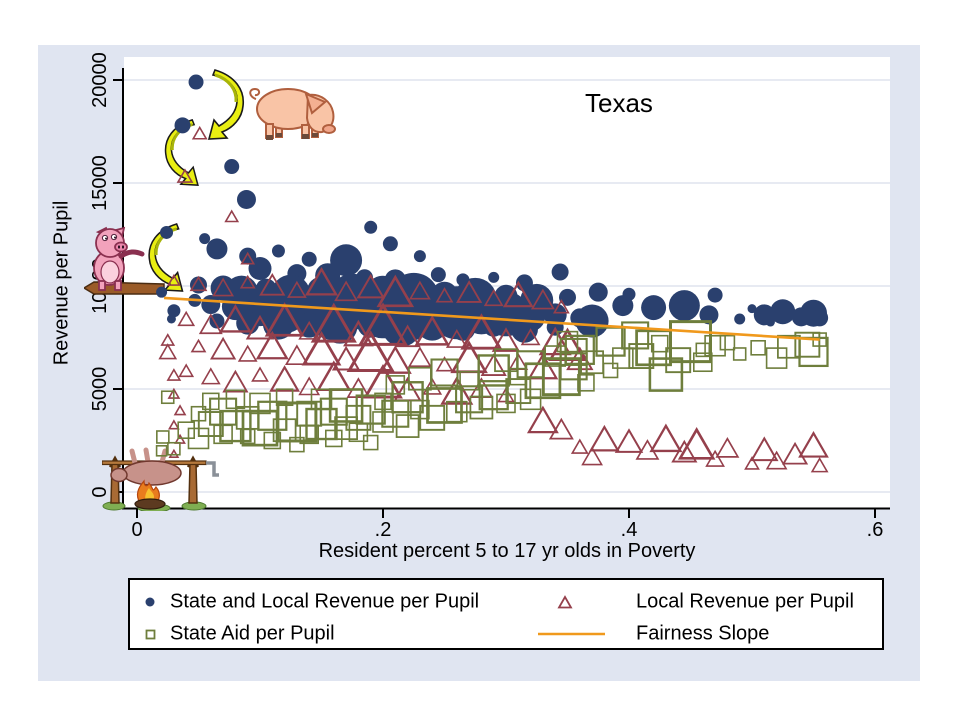 The image size is (960, 720). I want to click on walking-pig-clipart, so click(292, 113).